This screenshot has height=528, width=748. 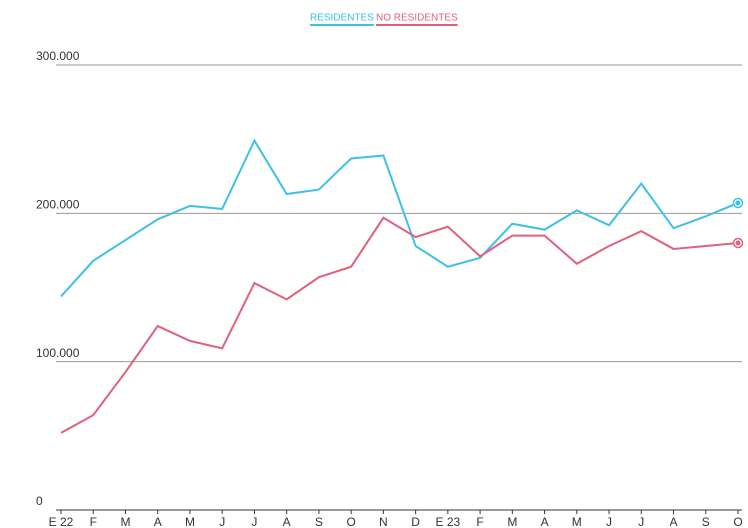 I want to click on x-tick-label: E 23, so click(x=448, y=521).